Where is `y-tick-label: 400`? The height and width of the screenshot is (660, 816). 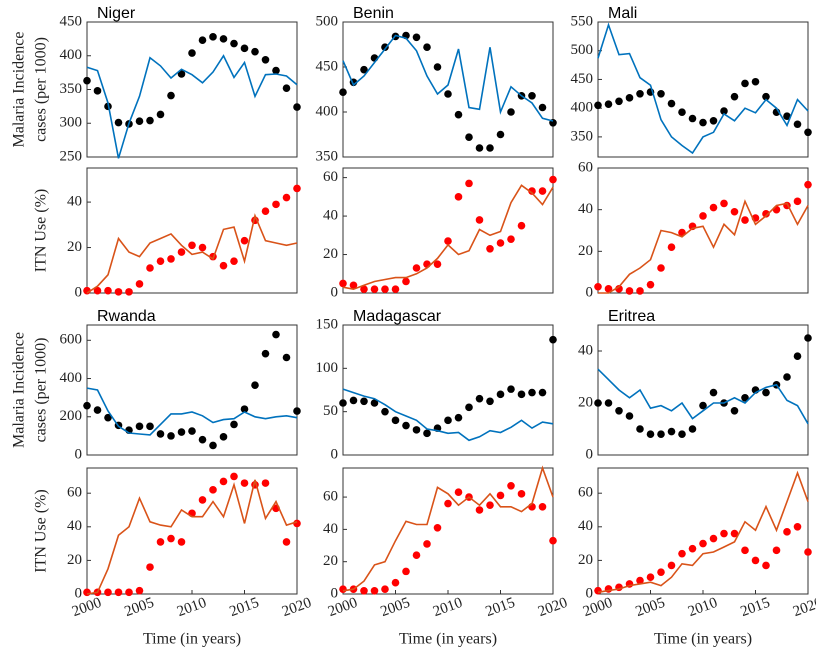
y-tick-label: 400 is located at coordinates (71, 55).